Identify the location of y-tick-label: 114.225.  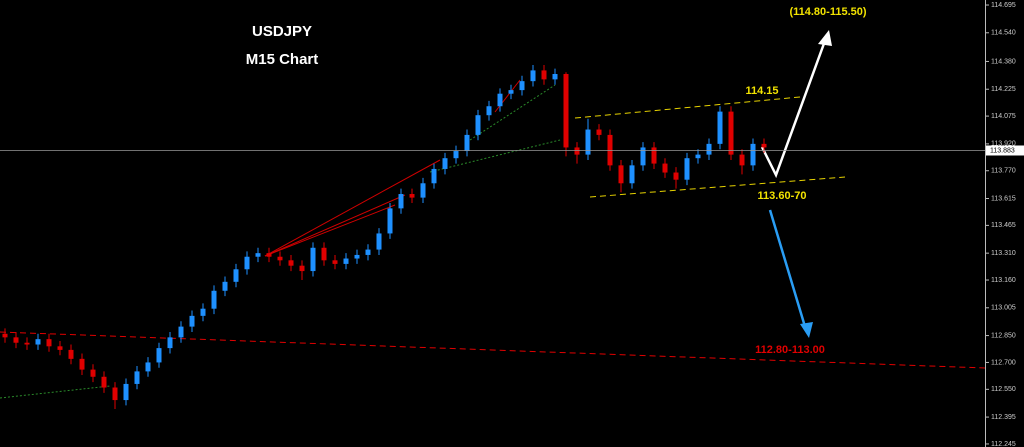
(1003, 89).